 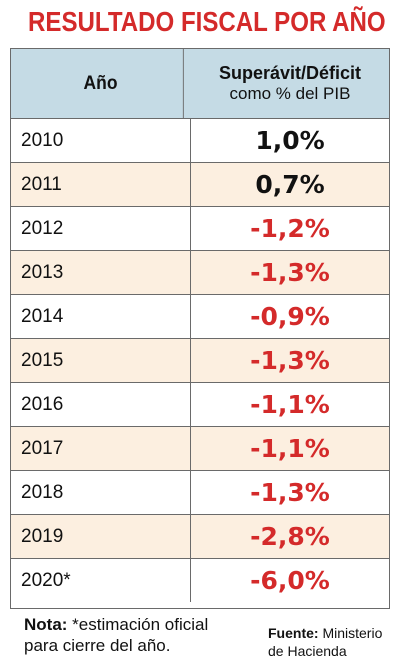 What do you see at coordinates (101, 228) in the screenshot?
I see `row-year: 2012` at bounding box center [101, 228].